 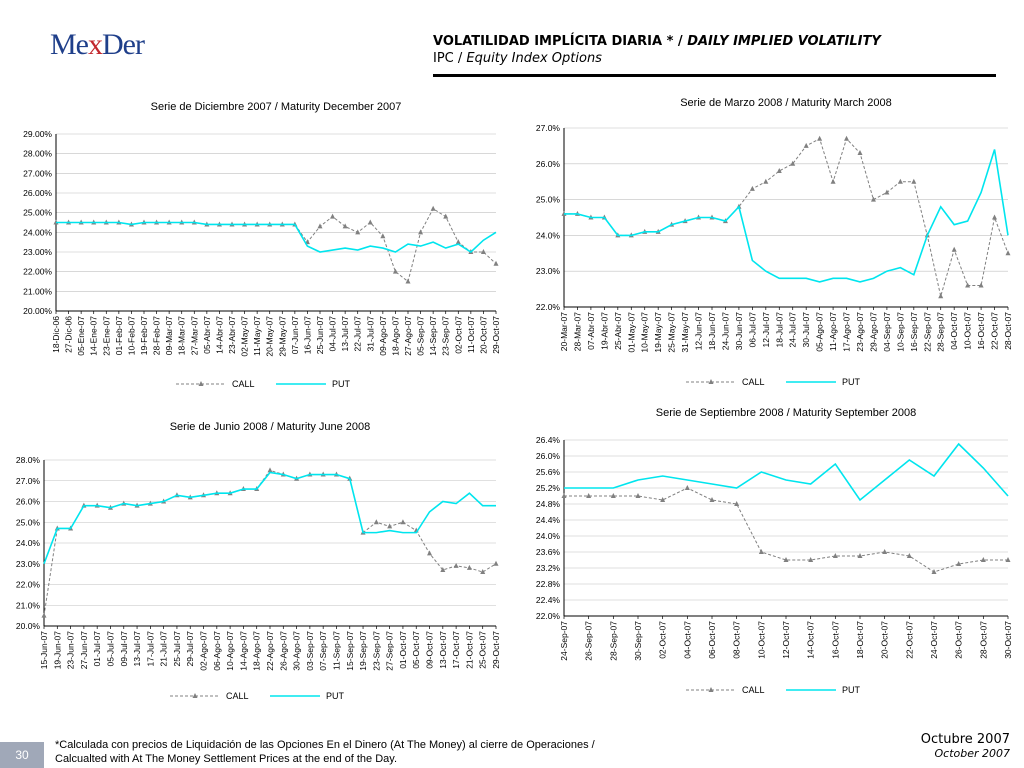 I want to click on x-tick-label: 23-Jun-07, so click(x=71, y=650).